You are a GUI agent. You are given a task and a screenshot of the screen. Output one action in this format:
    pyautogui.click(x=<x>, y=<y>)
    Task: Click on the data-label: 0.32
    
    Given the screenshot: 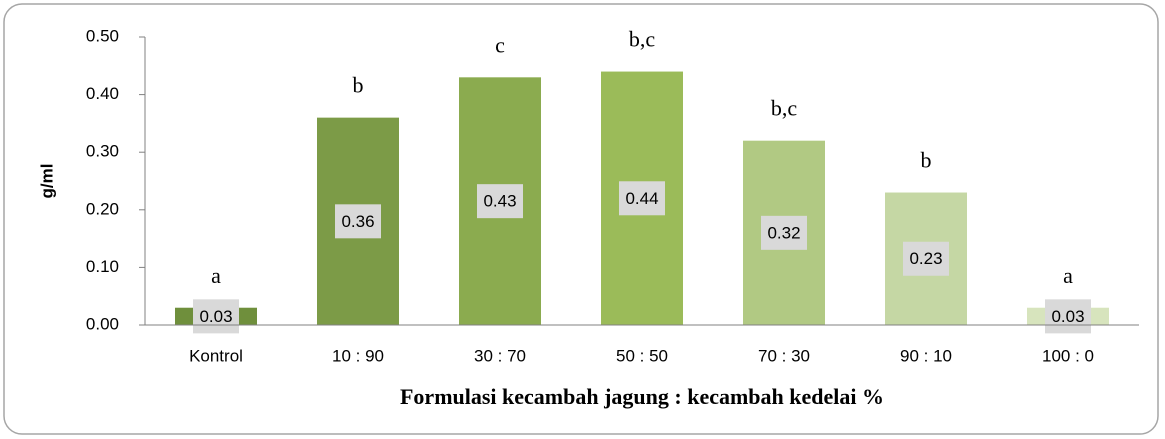 What is the action you would take?
    pyautogui.click(x=783, y=232)
    